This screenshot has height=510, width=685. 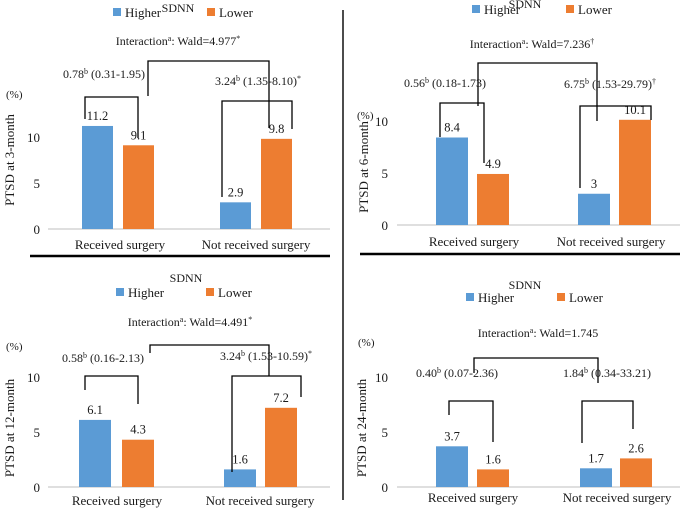 I want to click on not-received-surgery-annotation: 3.24b (1.53-10.59)*, so click(x=266, y=356).